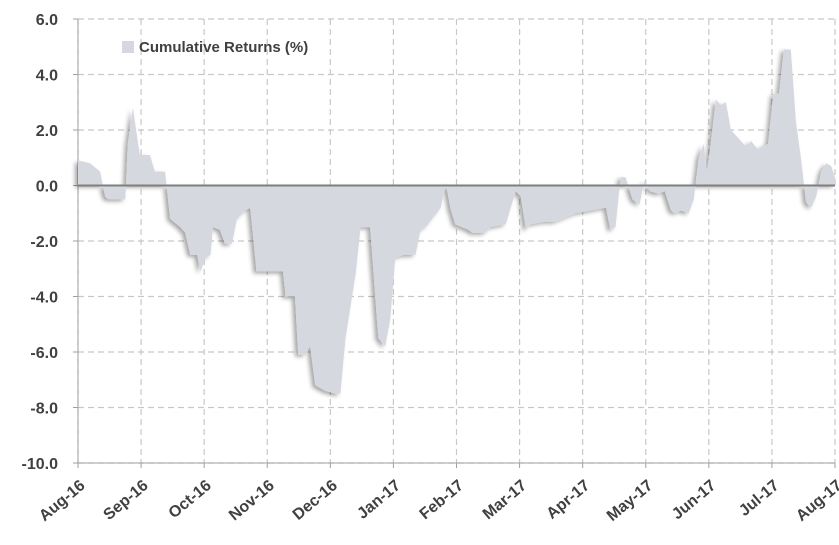 Image resolution: width=839 pixels, height=545 pixels. What do you see at coordinates (223, 47) in the screenshot?
I see `legend-label: Cumulative Returns (%)` at bounding box center [223, 47].